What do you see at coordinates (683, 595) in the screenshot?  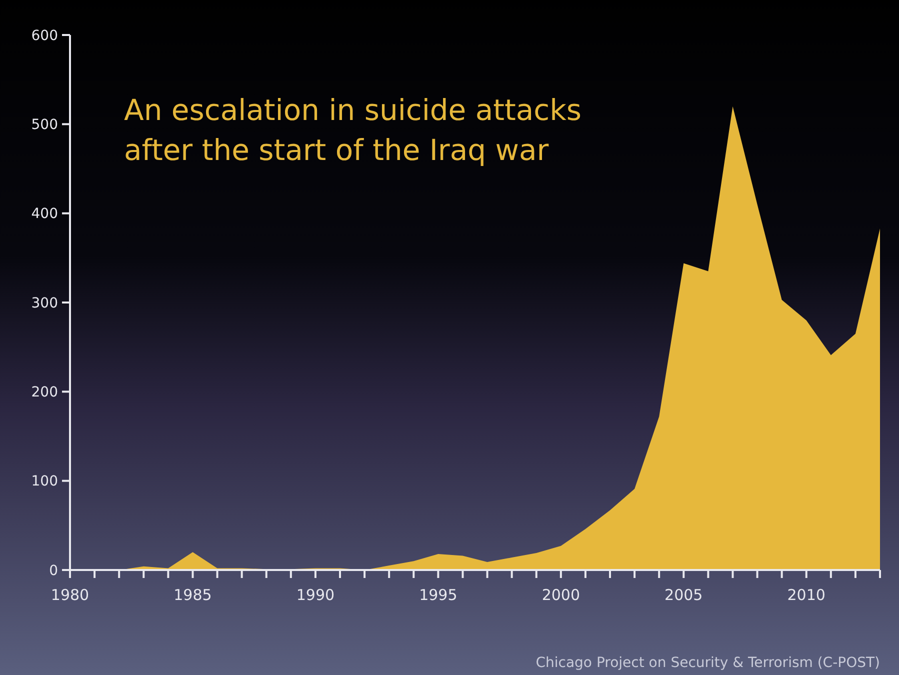 I see `x-tick-label: 2005` at bounding box center [683, 595].